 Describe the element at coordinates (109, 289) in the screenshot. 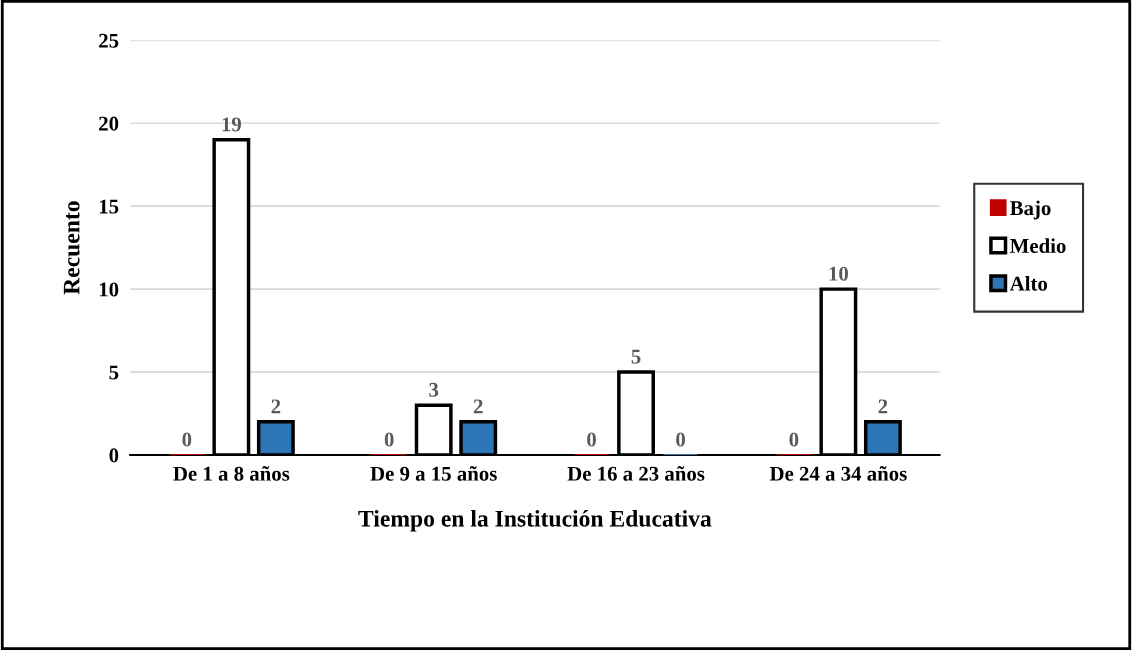

I see `y-tick-label: 10` at that location.